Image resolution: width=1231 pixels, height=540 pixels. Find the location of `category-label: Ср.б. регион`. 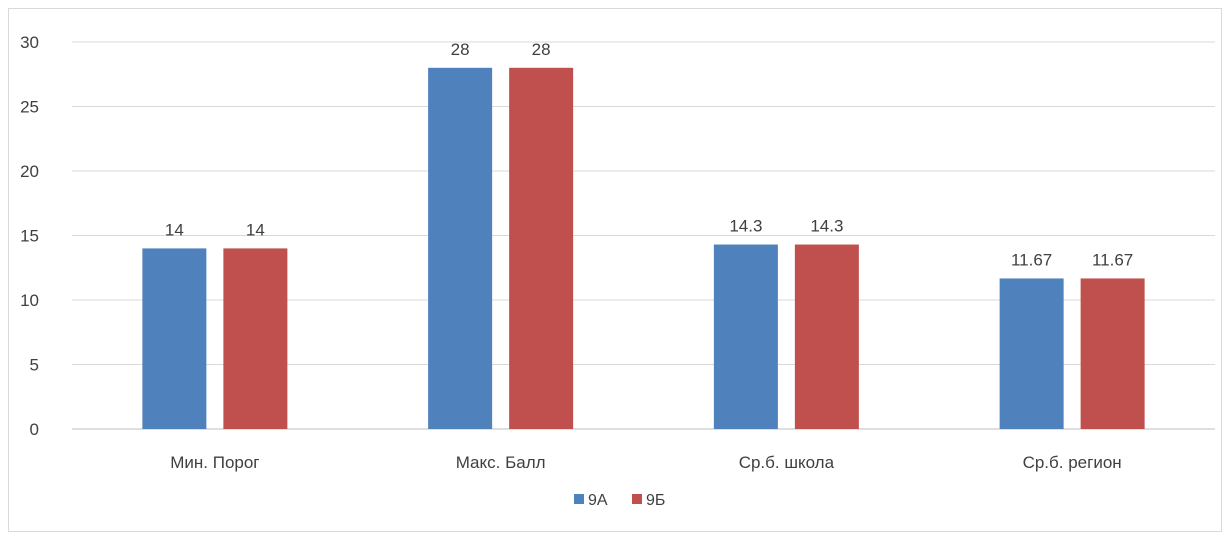

category-label: Ср.б. регион is located at coordinates (1072, 462).